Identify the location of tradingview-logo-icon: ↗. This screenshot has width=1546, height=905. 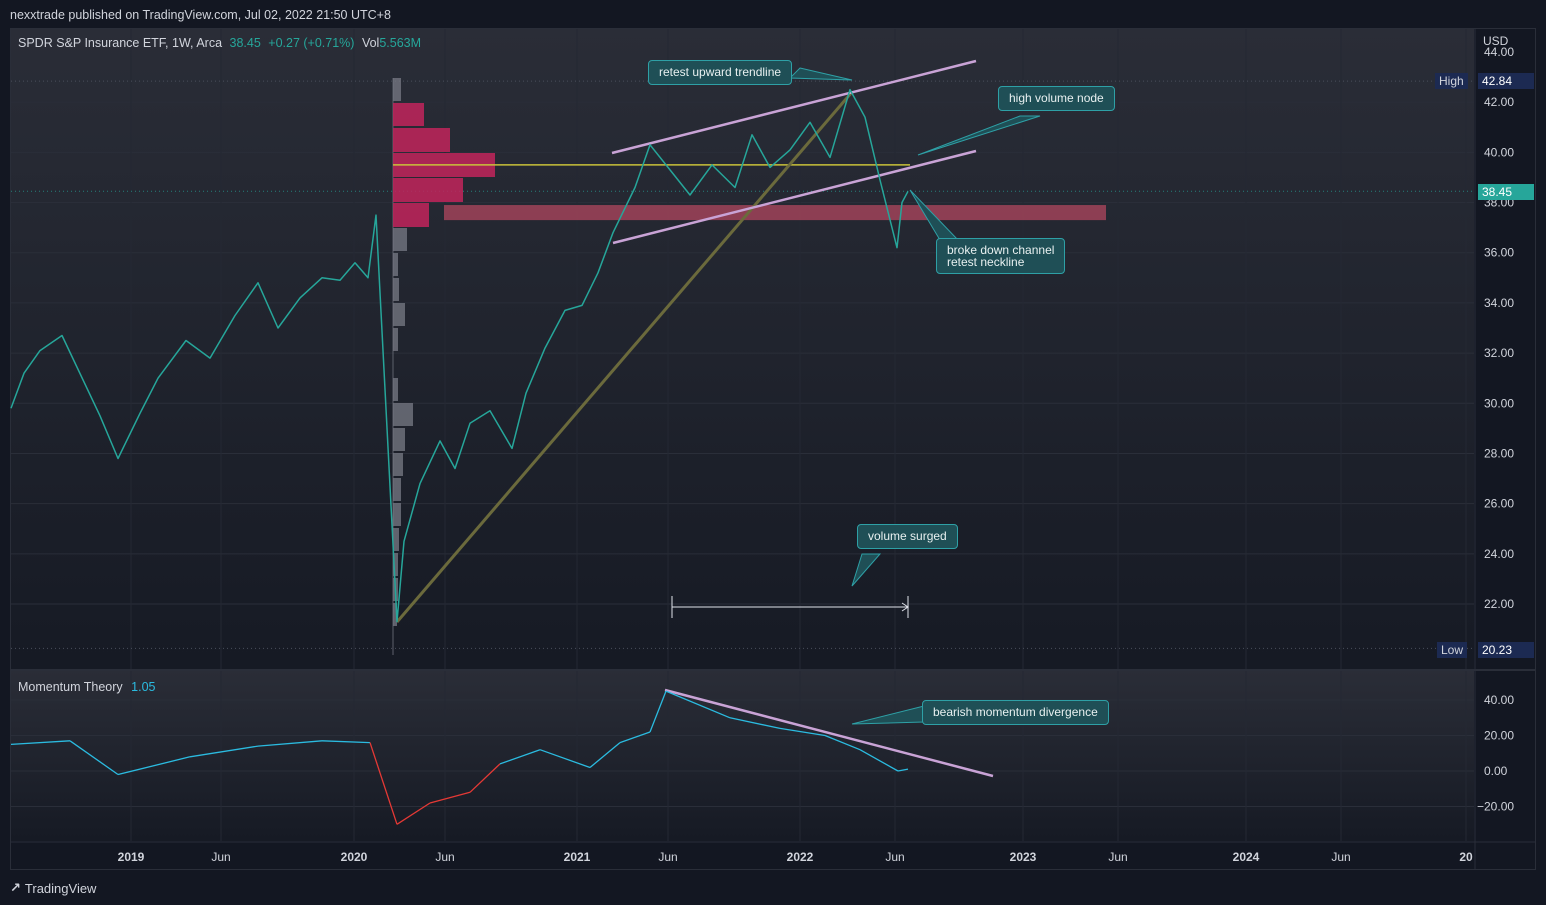
(15, 887).